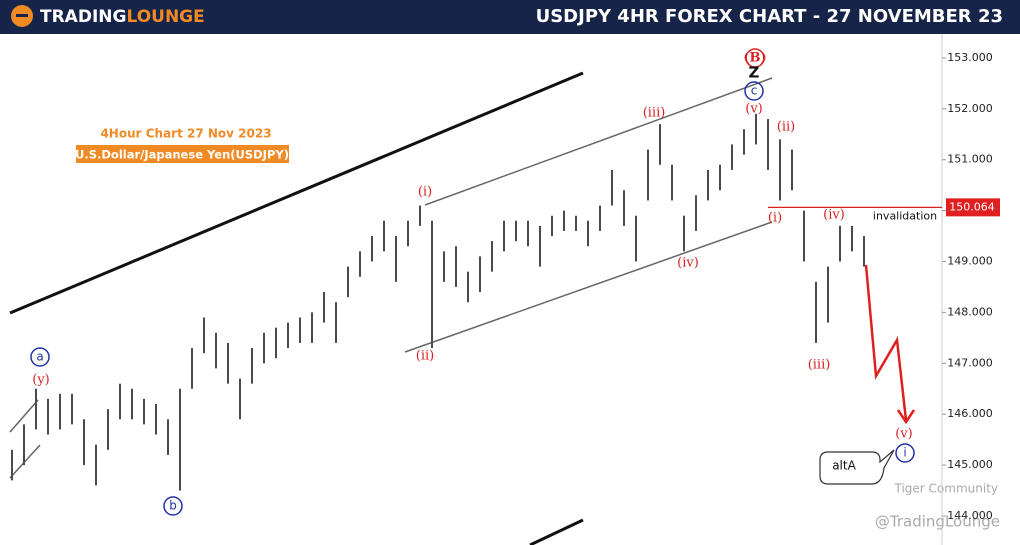 This screenshot has width=1020, height=545. I want to click on instrument: U.S.Dollar/Japanese Yen(USDJPY), so click(182, 155).